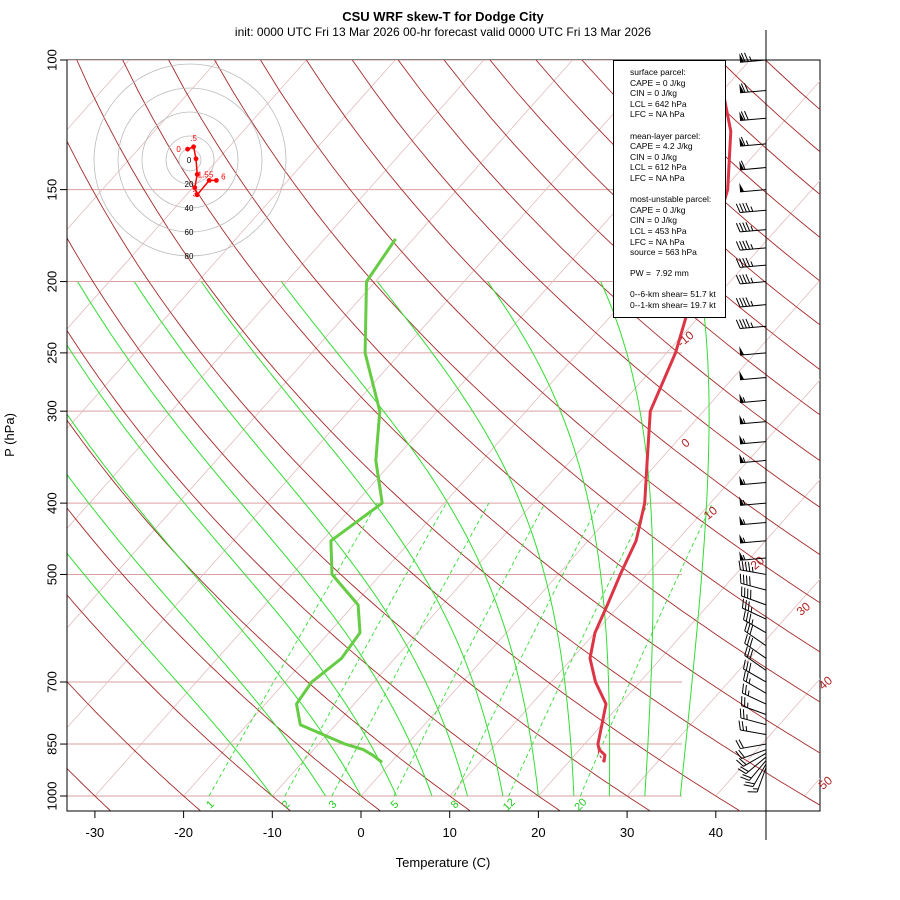 The image size is (900, 900). I want to click on hodograph-ring-label: 60, so click(189, 232).